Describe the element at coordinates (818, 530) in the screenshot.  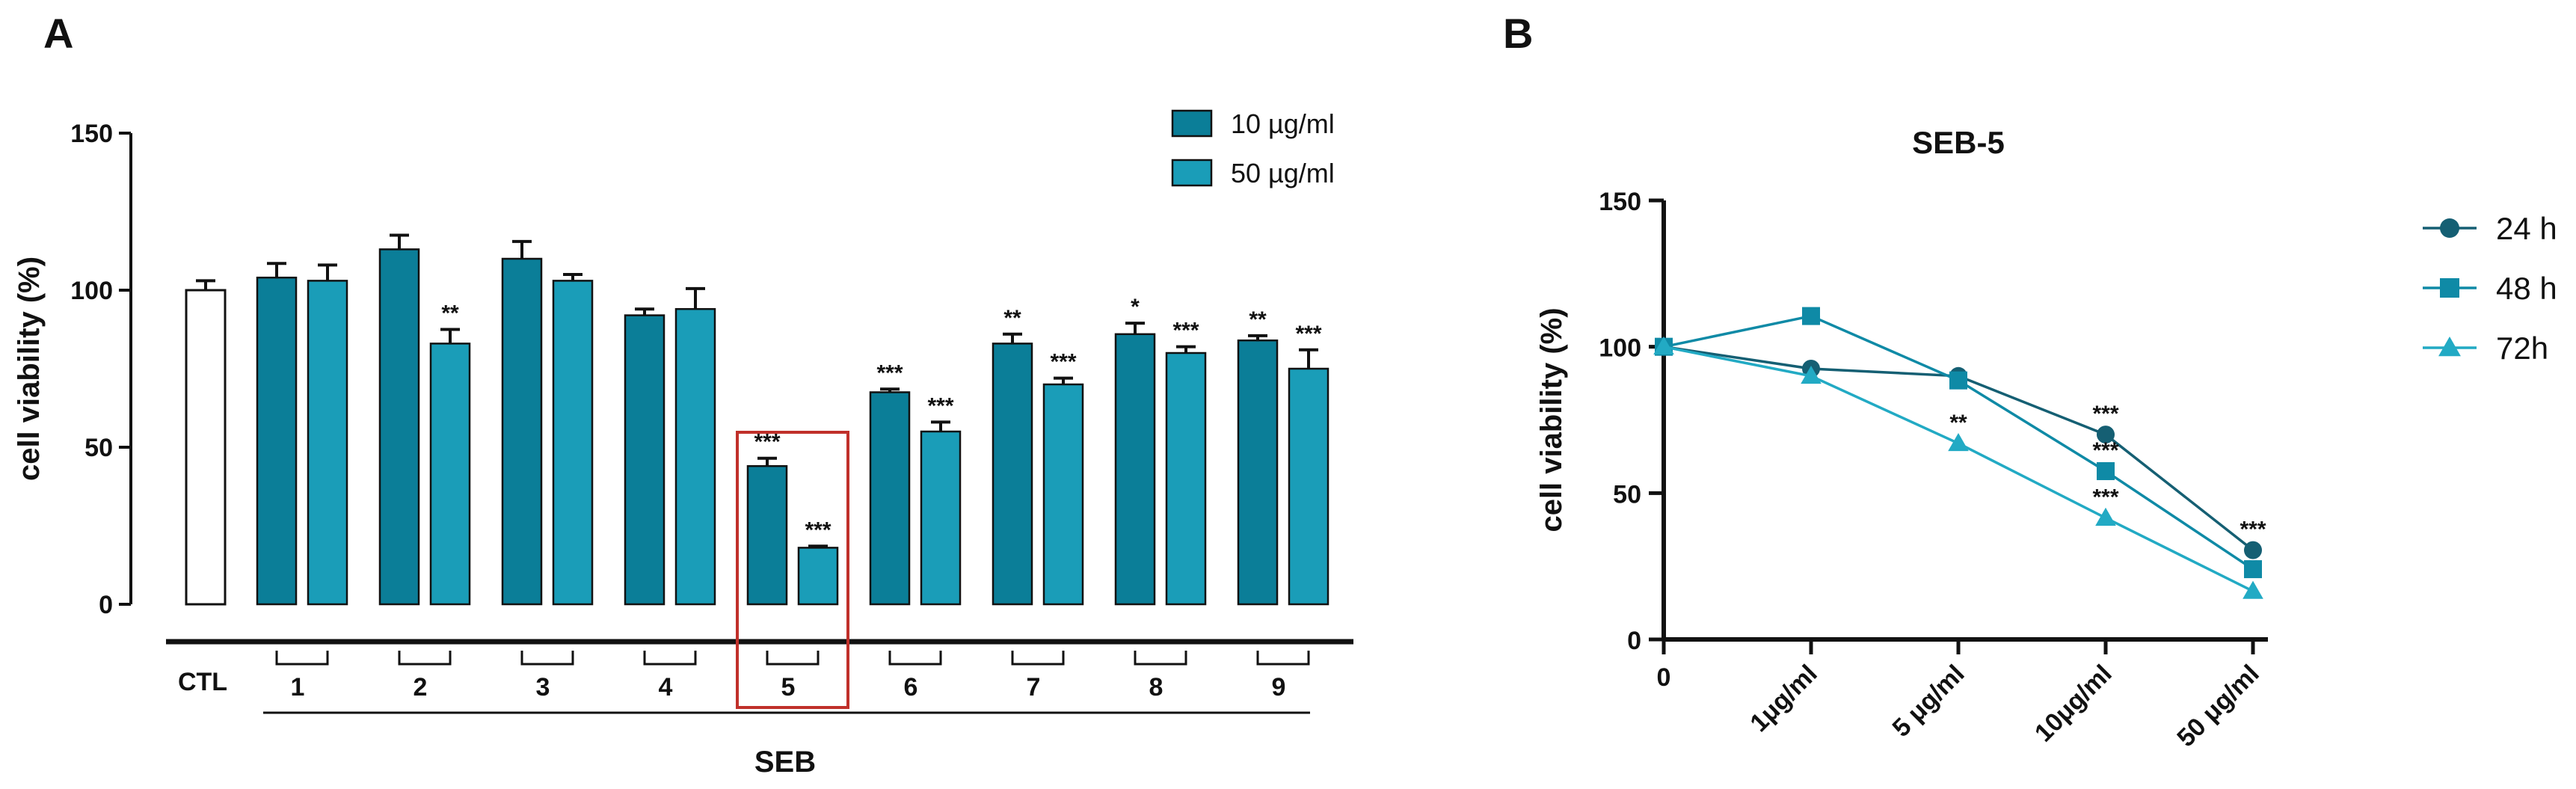
I see `sig-label-s2-5: ***` at that location.